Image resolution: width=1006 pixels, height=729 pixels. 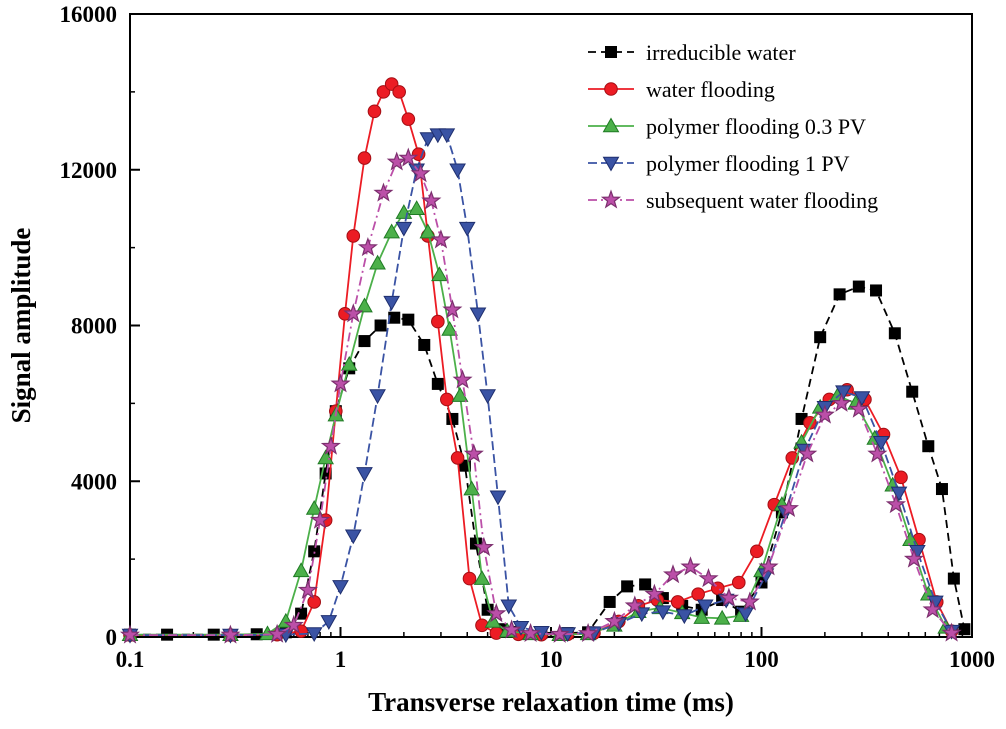 What do you see at coordinates (762, 200) in the screenshot?
I see `legend-label: subsequent water flooding` at bounding box center [762, 200].